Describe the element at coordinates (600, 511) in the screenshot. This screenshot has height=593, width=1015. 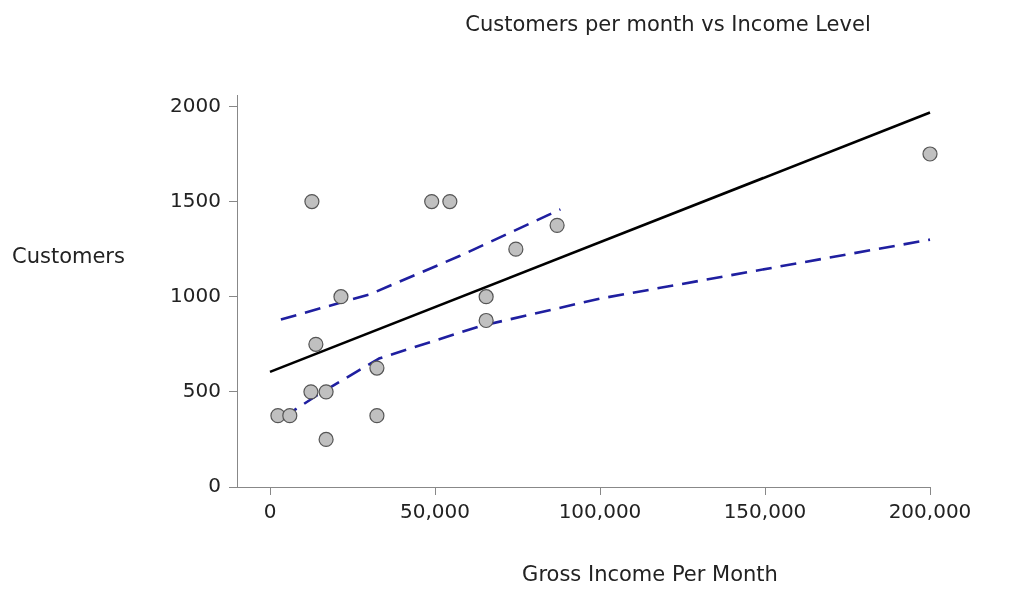
I see `x-tick-label: 100,000` at that location.